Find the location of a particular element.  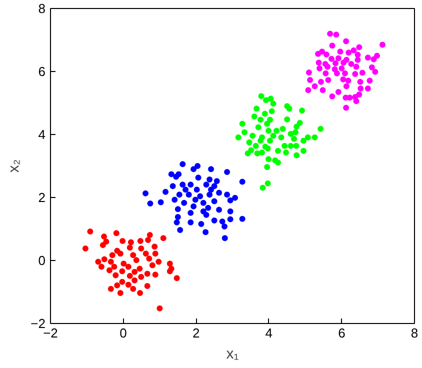

y-tick-label: 0 is located at coordinates (42, 260).